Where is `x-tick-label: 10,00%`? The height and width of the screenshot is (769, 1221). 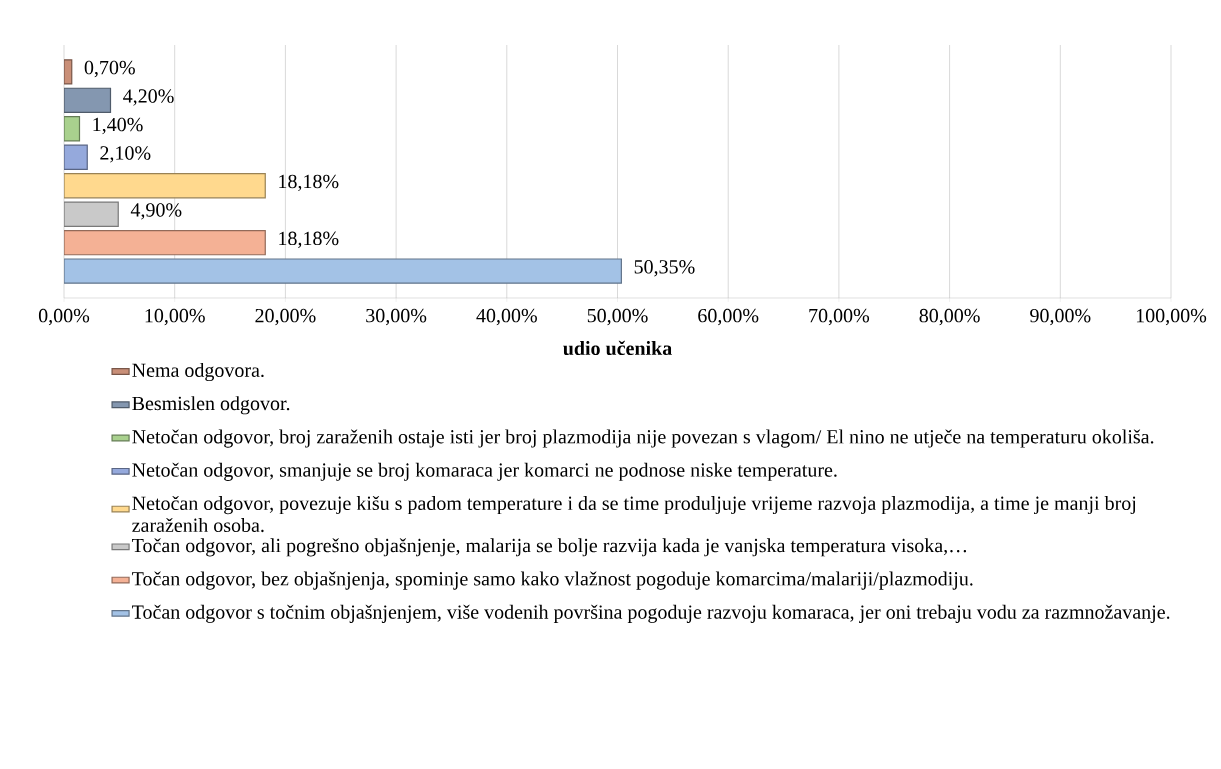
x-tick-label: 10,00% is located at coordinates (175, 317).